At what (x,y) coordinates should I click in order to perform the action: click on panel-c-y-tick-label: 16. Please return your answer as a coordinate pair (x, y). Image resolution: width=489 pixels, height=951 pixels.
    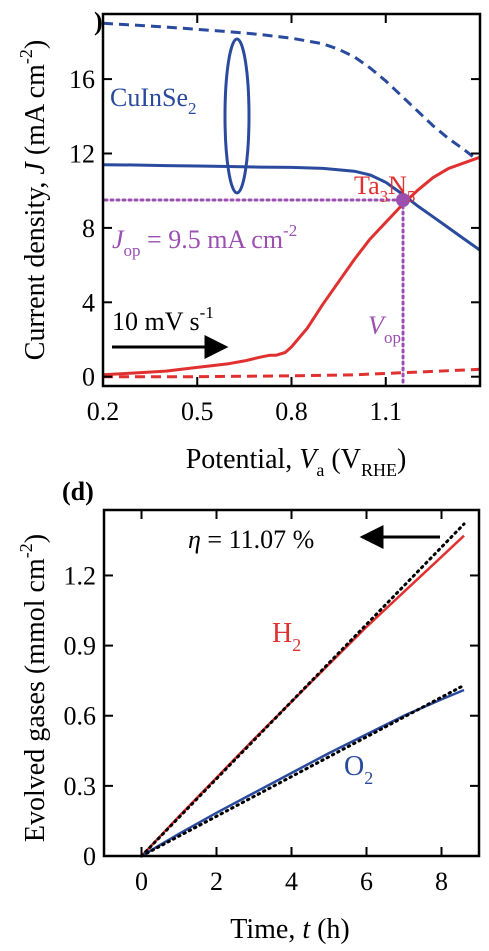
    Looking at the image, I should click on (82, 79).